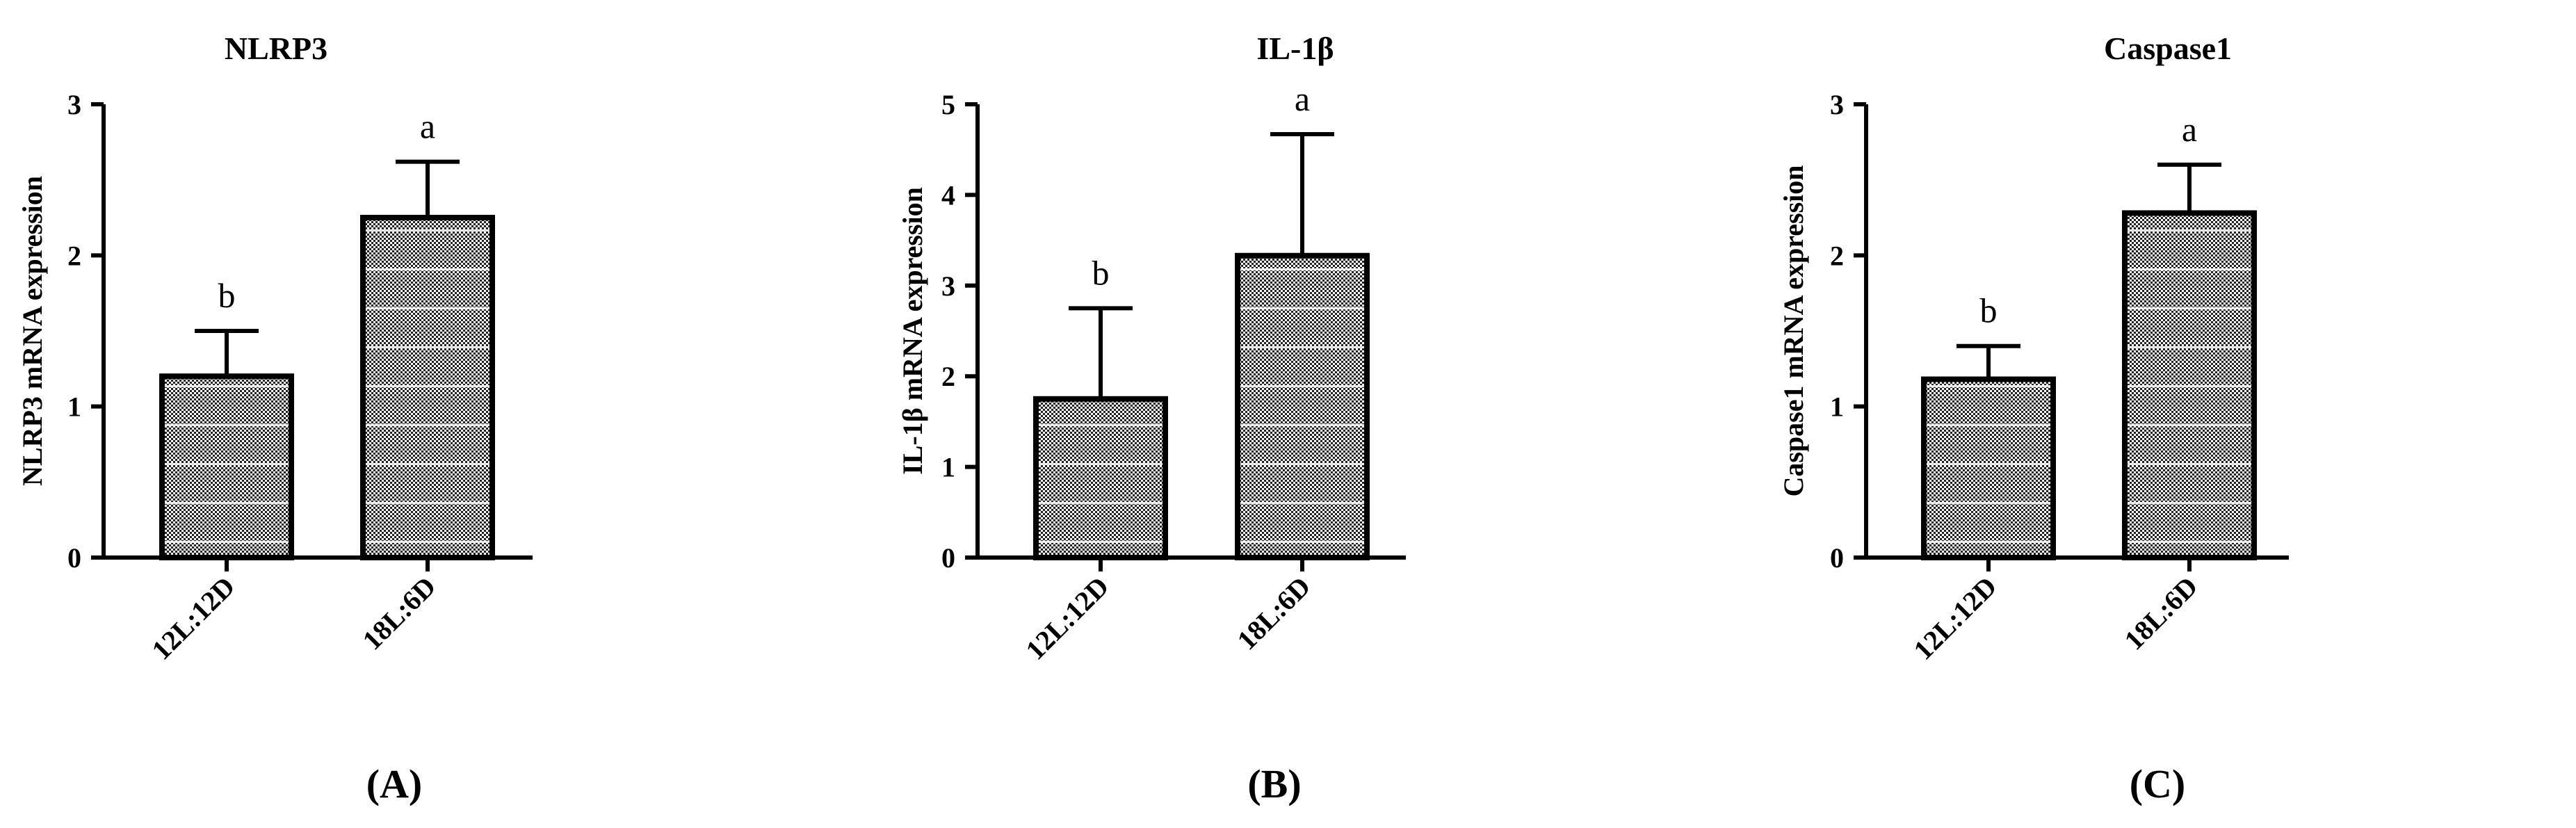 This screenshot has width=2576, height=828. What do you see at coordinates (2089, 335) in the screenshot?
I see `panel-c-bars: ba` at bounding box center [2089, 335].